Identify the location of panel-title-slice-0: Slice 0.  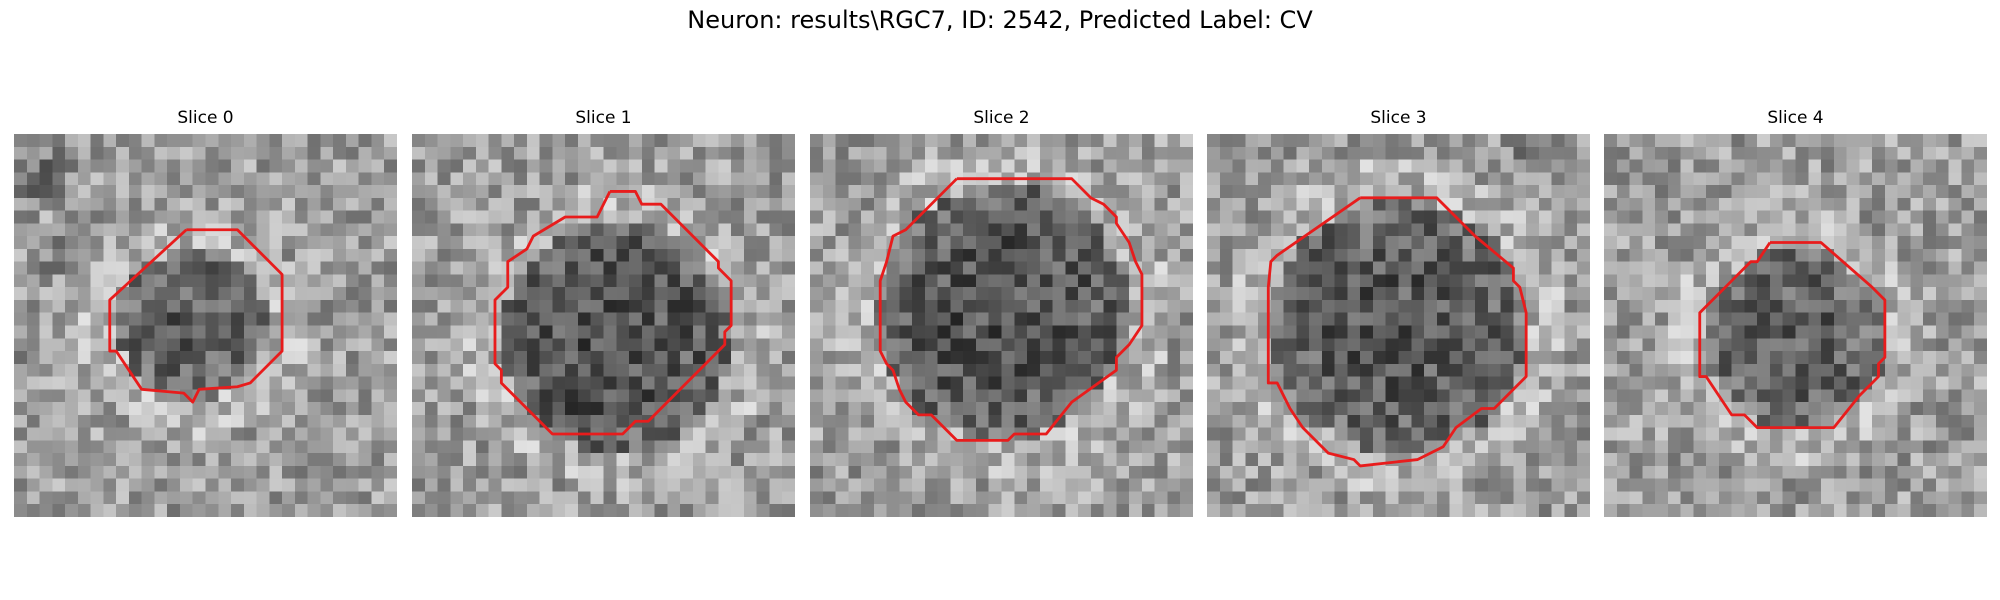
(205, 118).